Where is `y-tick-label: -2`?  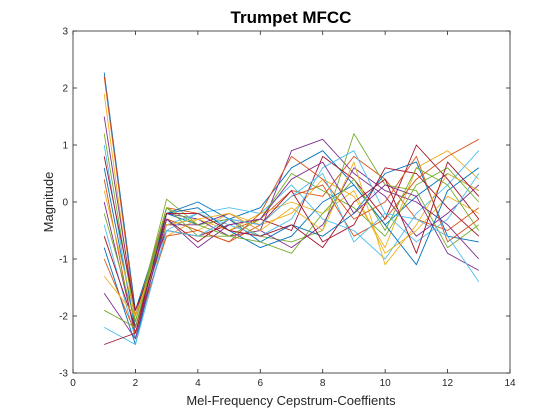
y-tick-label: -2 is located at coordinates (63, 317).